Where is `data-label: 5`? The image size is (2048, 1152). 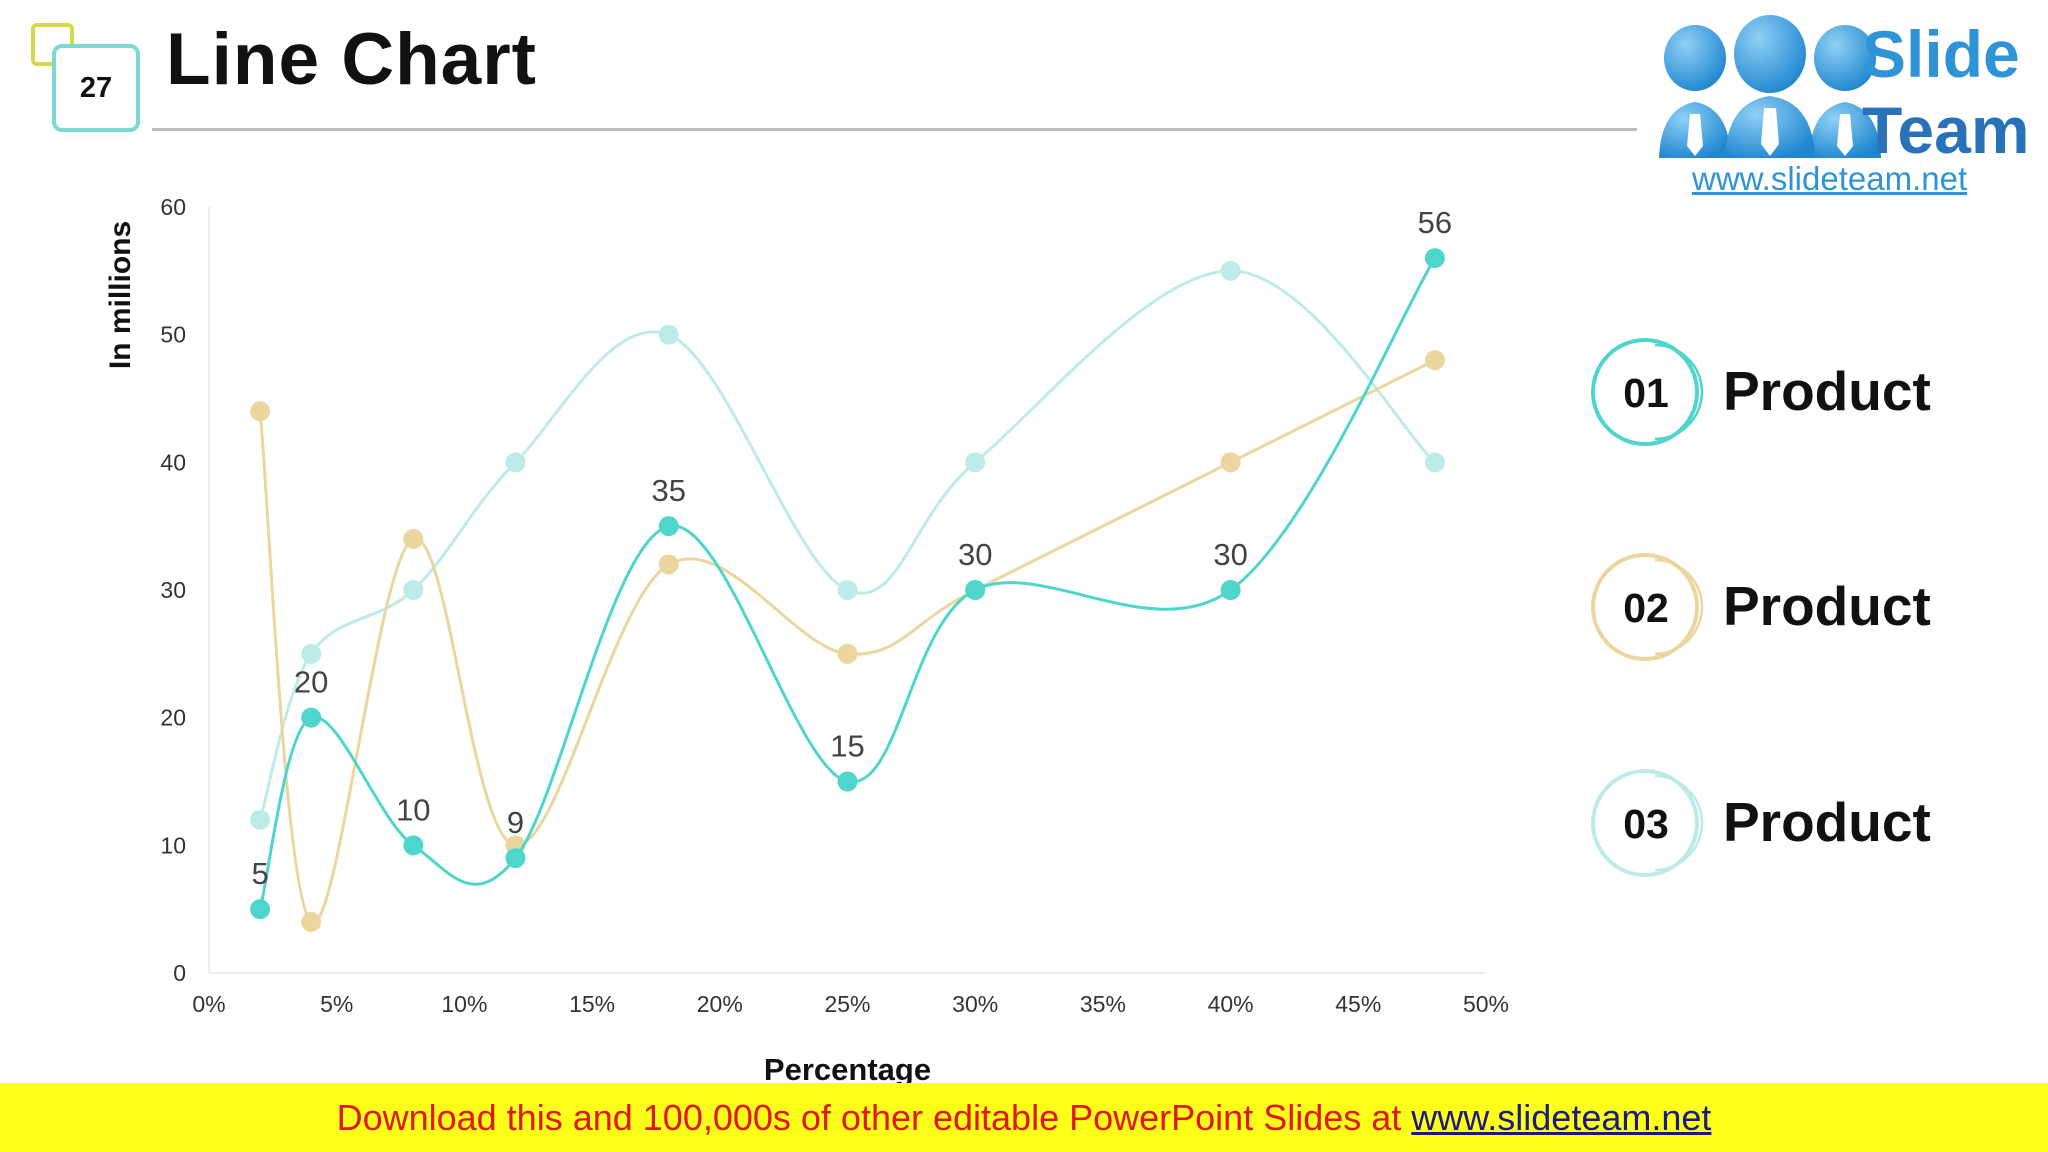
data-label: 5 is located at coordinates (259, 873).